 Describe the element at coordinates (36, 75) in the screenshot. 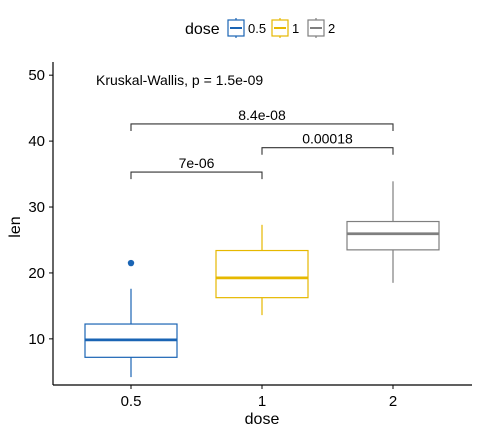

I see `y-tick-label: 50` at that location.